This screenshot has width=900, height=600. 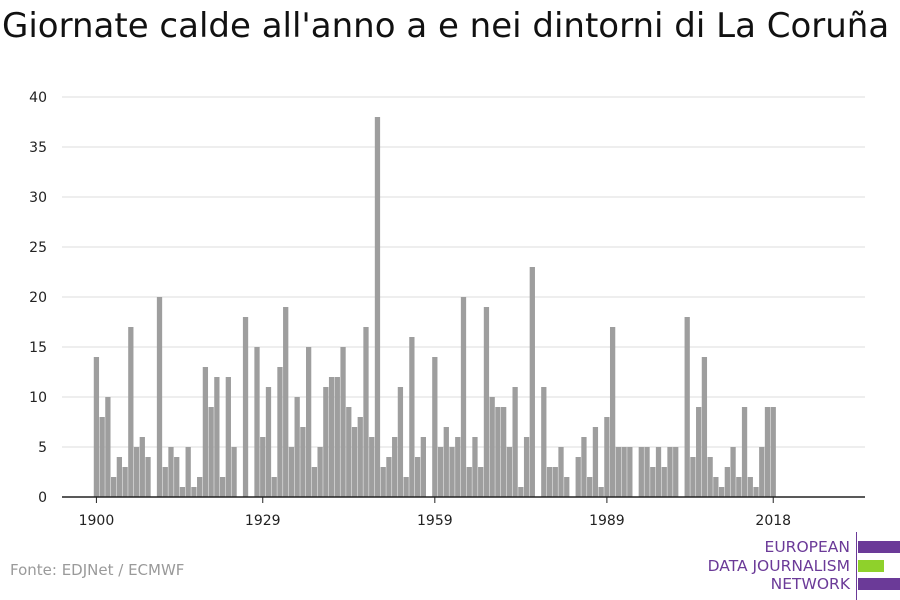 What do you see at coordinates (773, 521) in the screenshot?
I see `x-tick-label: 2018` at bounding box center [773, 521].